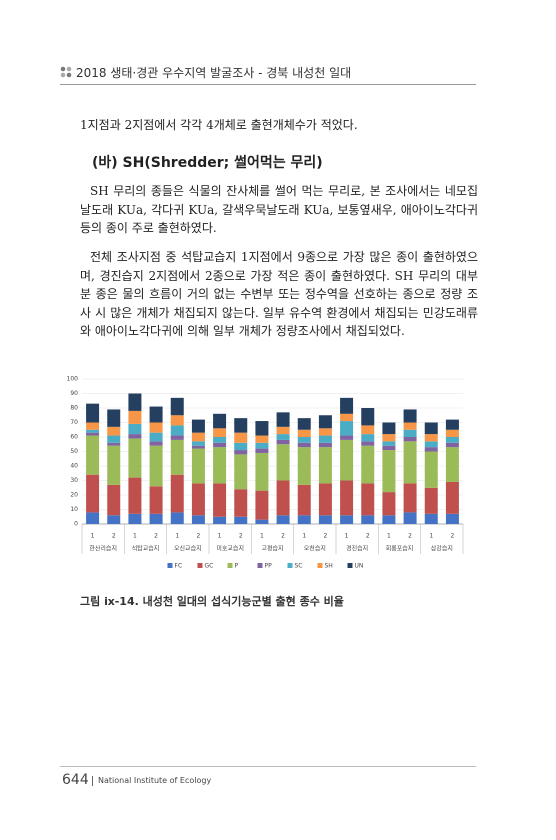 This screenshot has width=556, height=840. What do you see at coordinates (230, 549) in the screenshot?
I see `group-label: 미호교습지` at bounding box center [230, 549].